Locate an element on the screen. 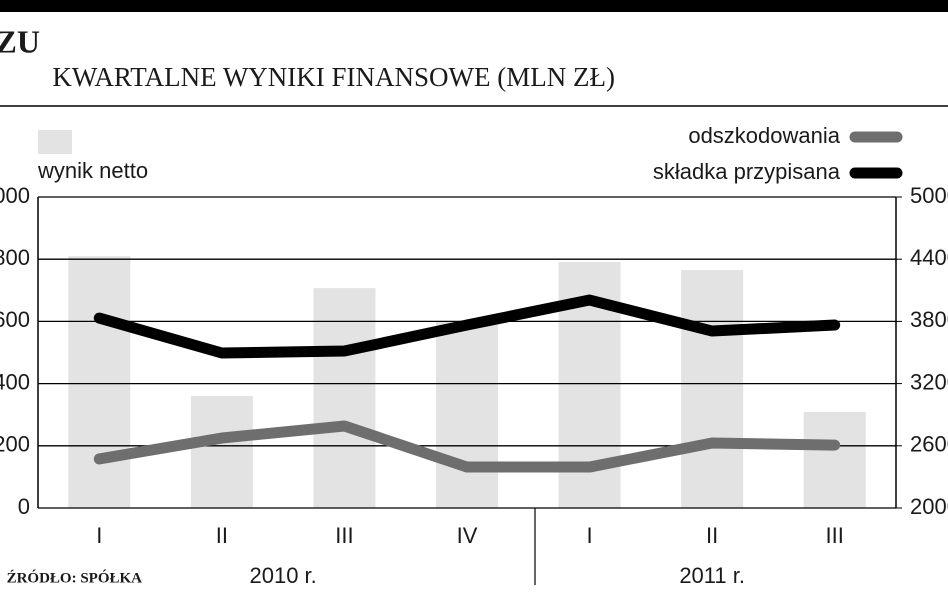 The width and height of the screenshot is (948, 593). y2-tick-label: 4400 is located at coordinates (929, 257).